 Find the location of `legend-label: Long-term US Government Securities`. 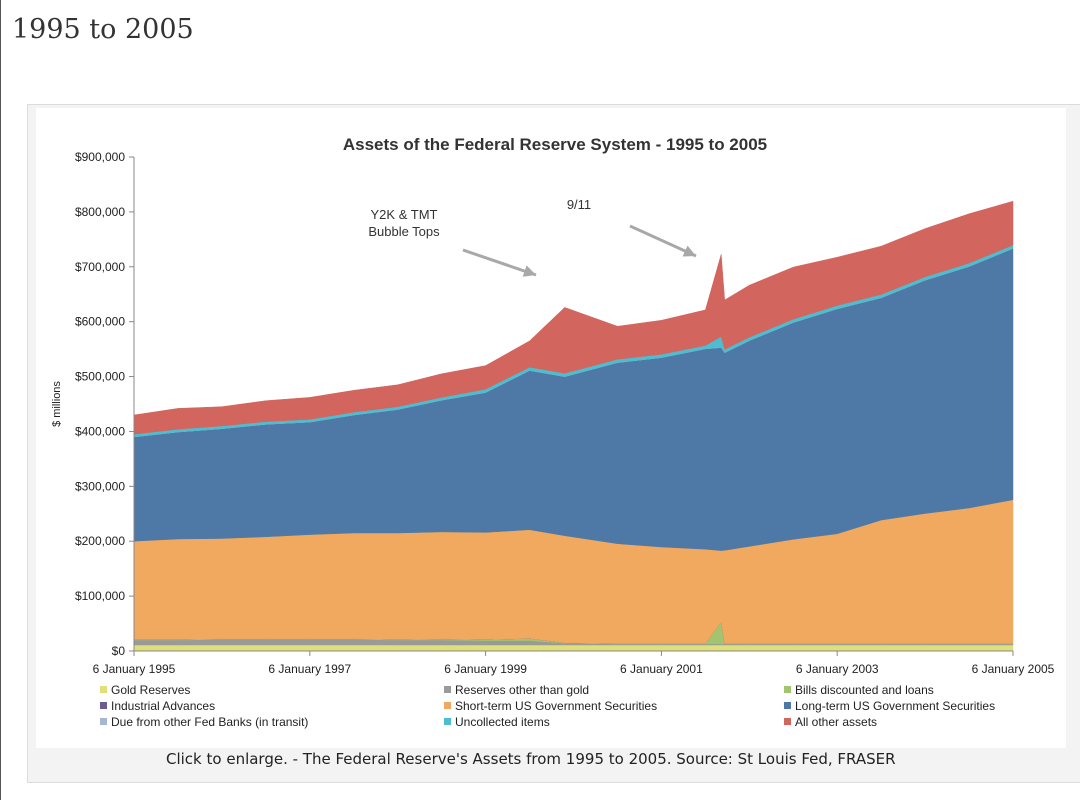

legend-label: Long-term US Government Securities is located at coordinates (895, 706).